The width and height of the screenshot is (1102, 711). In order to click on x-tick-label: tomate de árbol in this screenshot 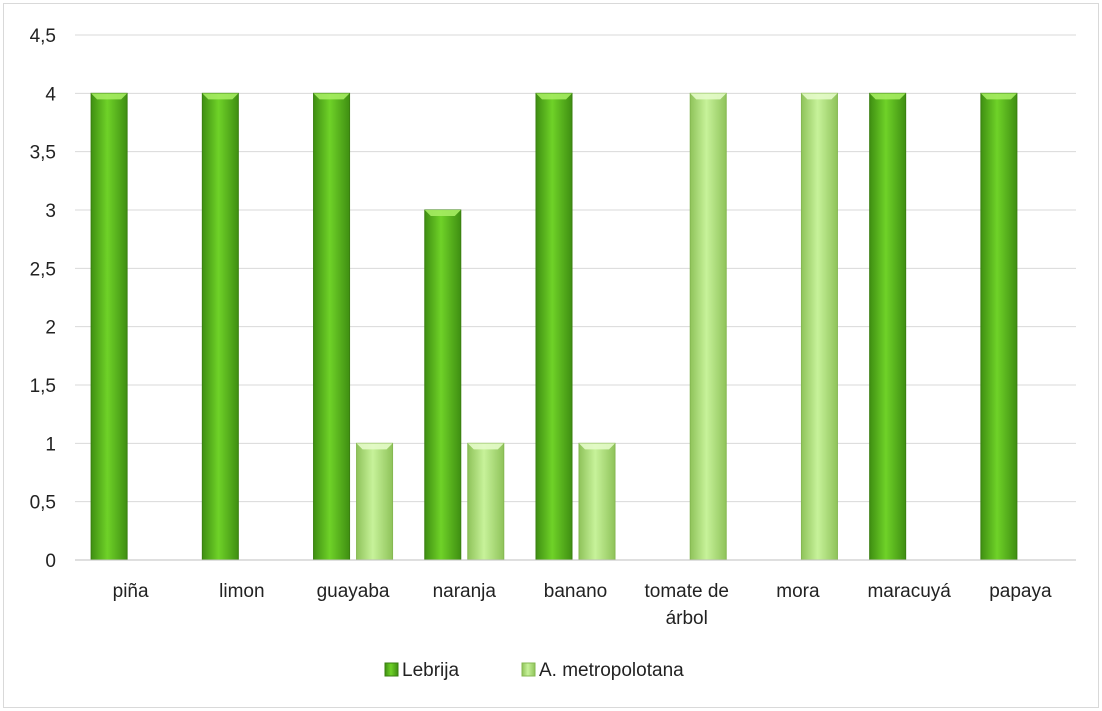, I will do `click(686, 605)`.